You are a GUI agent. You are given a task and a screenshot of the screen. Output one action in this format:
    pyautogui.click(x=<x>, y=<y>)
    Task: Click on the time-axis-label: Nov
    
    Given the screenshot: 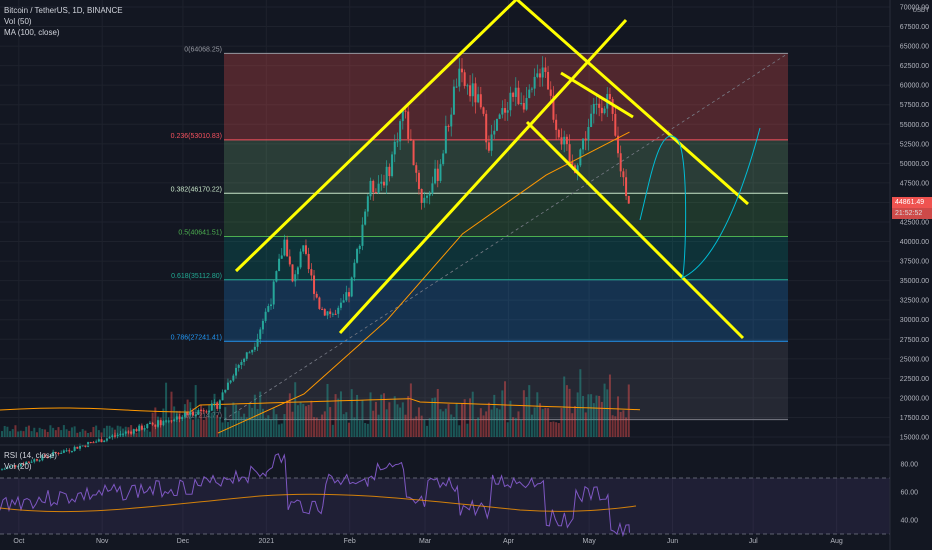 What is the action you would take?
    pyautogui.click(x=102, y=541)
    